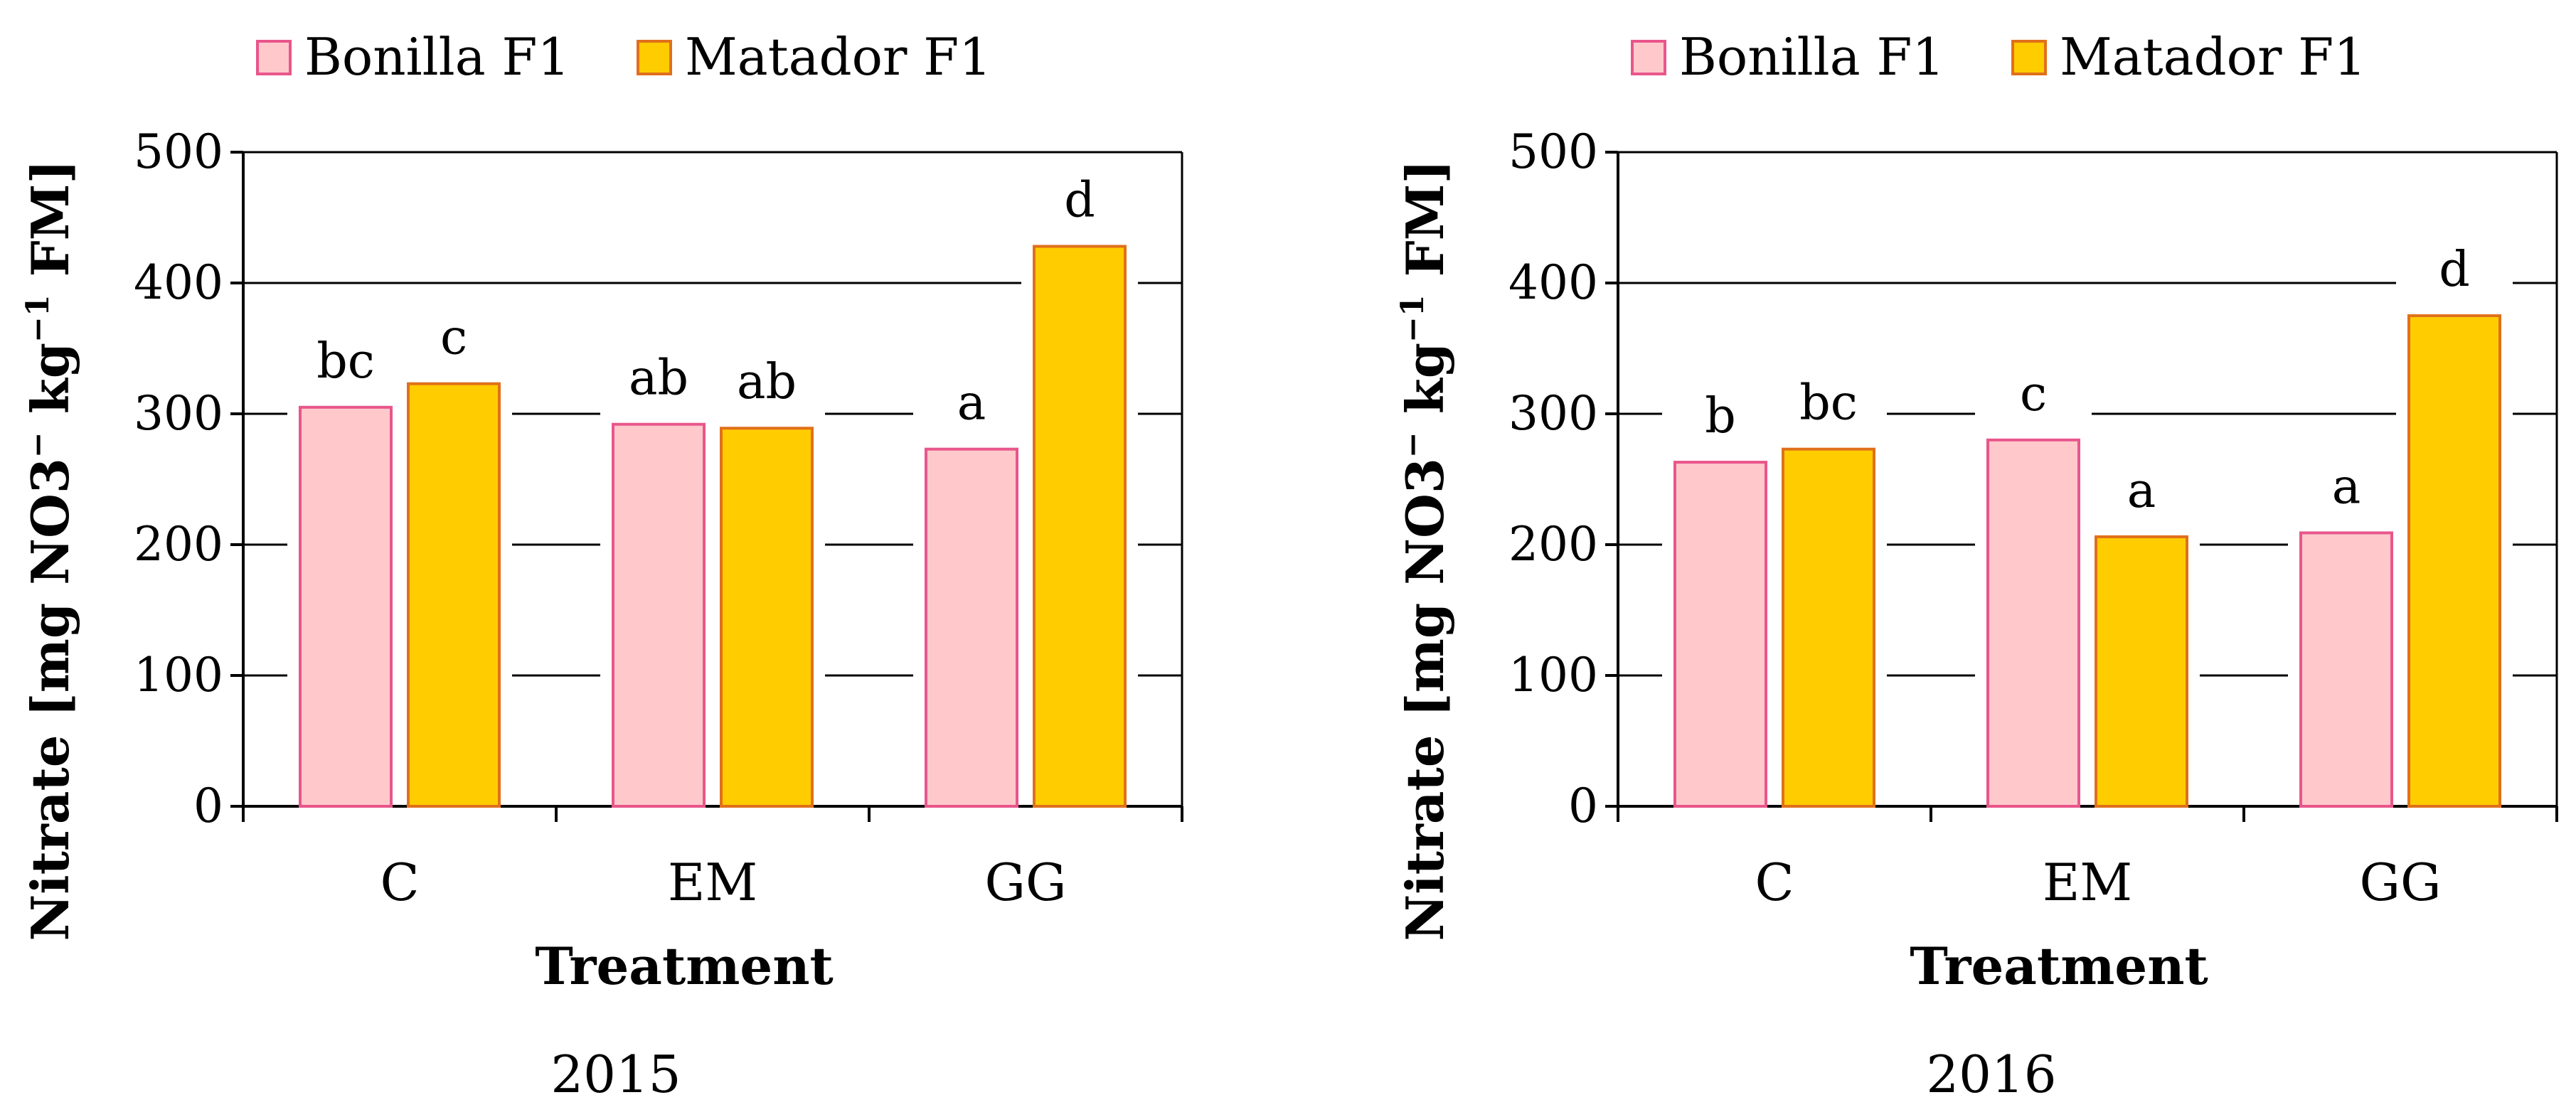  I want to click on panel-caption: 2015, so click(615, 1074).